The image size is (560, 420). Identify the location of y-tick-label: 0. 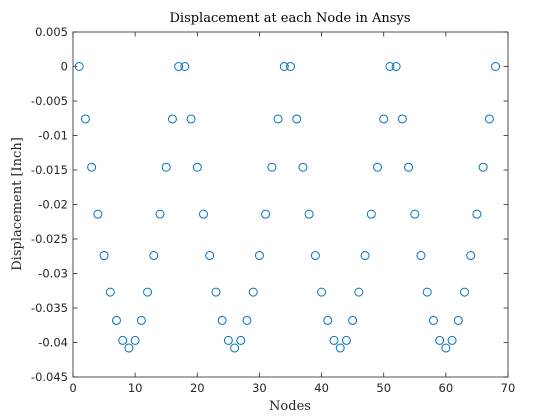
(64, 67).